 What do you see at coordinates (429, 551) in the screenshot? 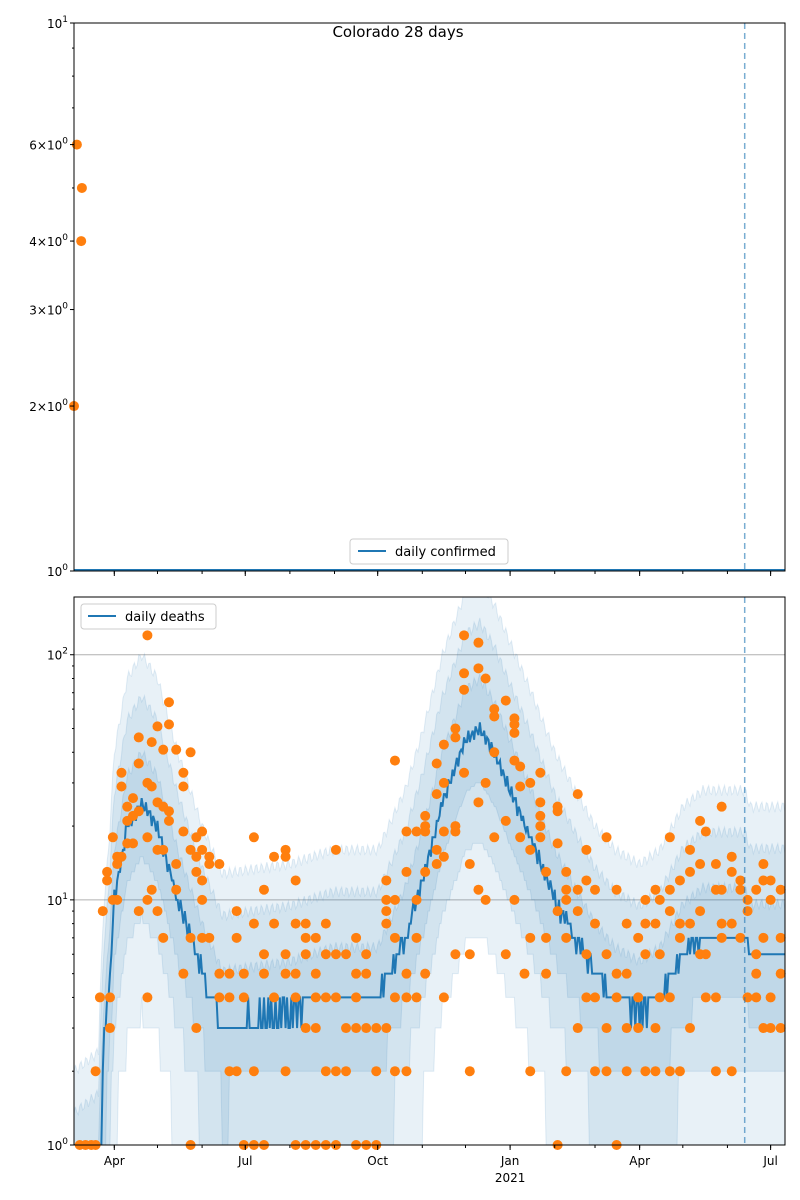
I see `top-legend: daily confirmed` at bounding box center [429, 551].